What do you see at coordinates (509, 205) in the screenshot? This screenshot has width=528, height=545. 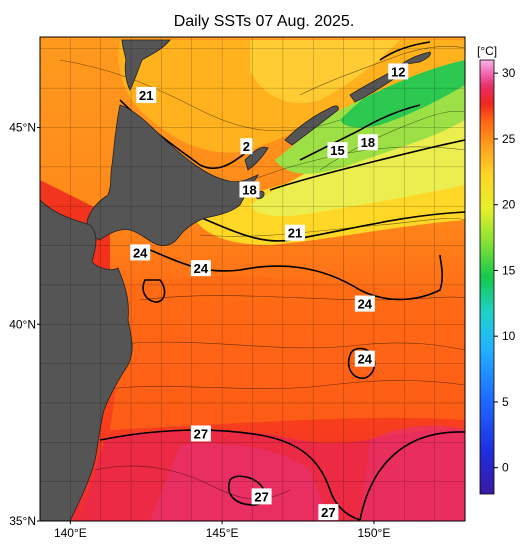 I see `colorbar-tick-label: 20` at bounding box center [509, 205].